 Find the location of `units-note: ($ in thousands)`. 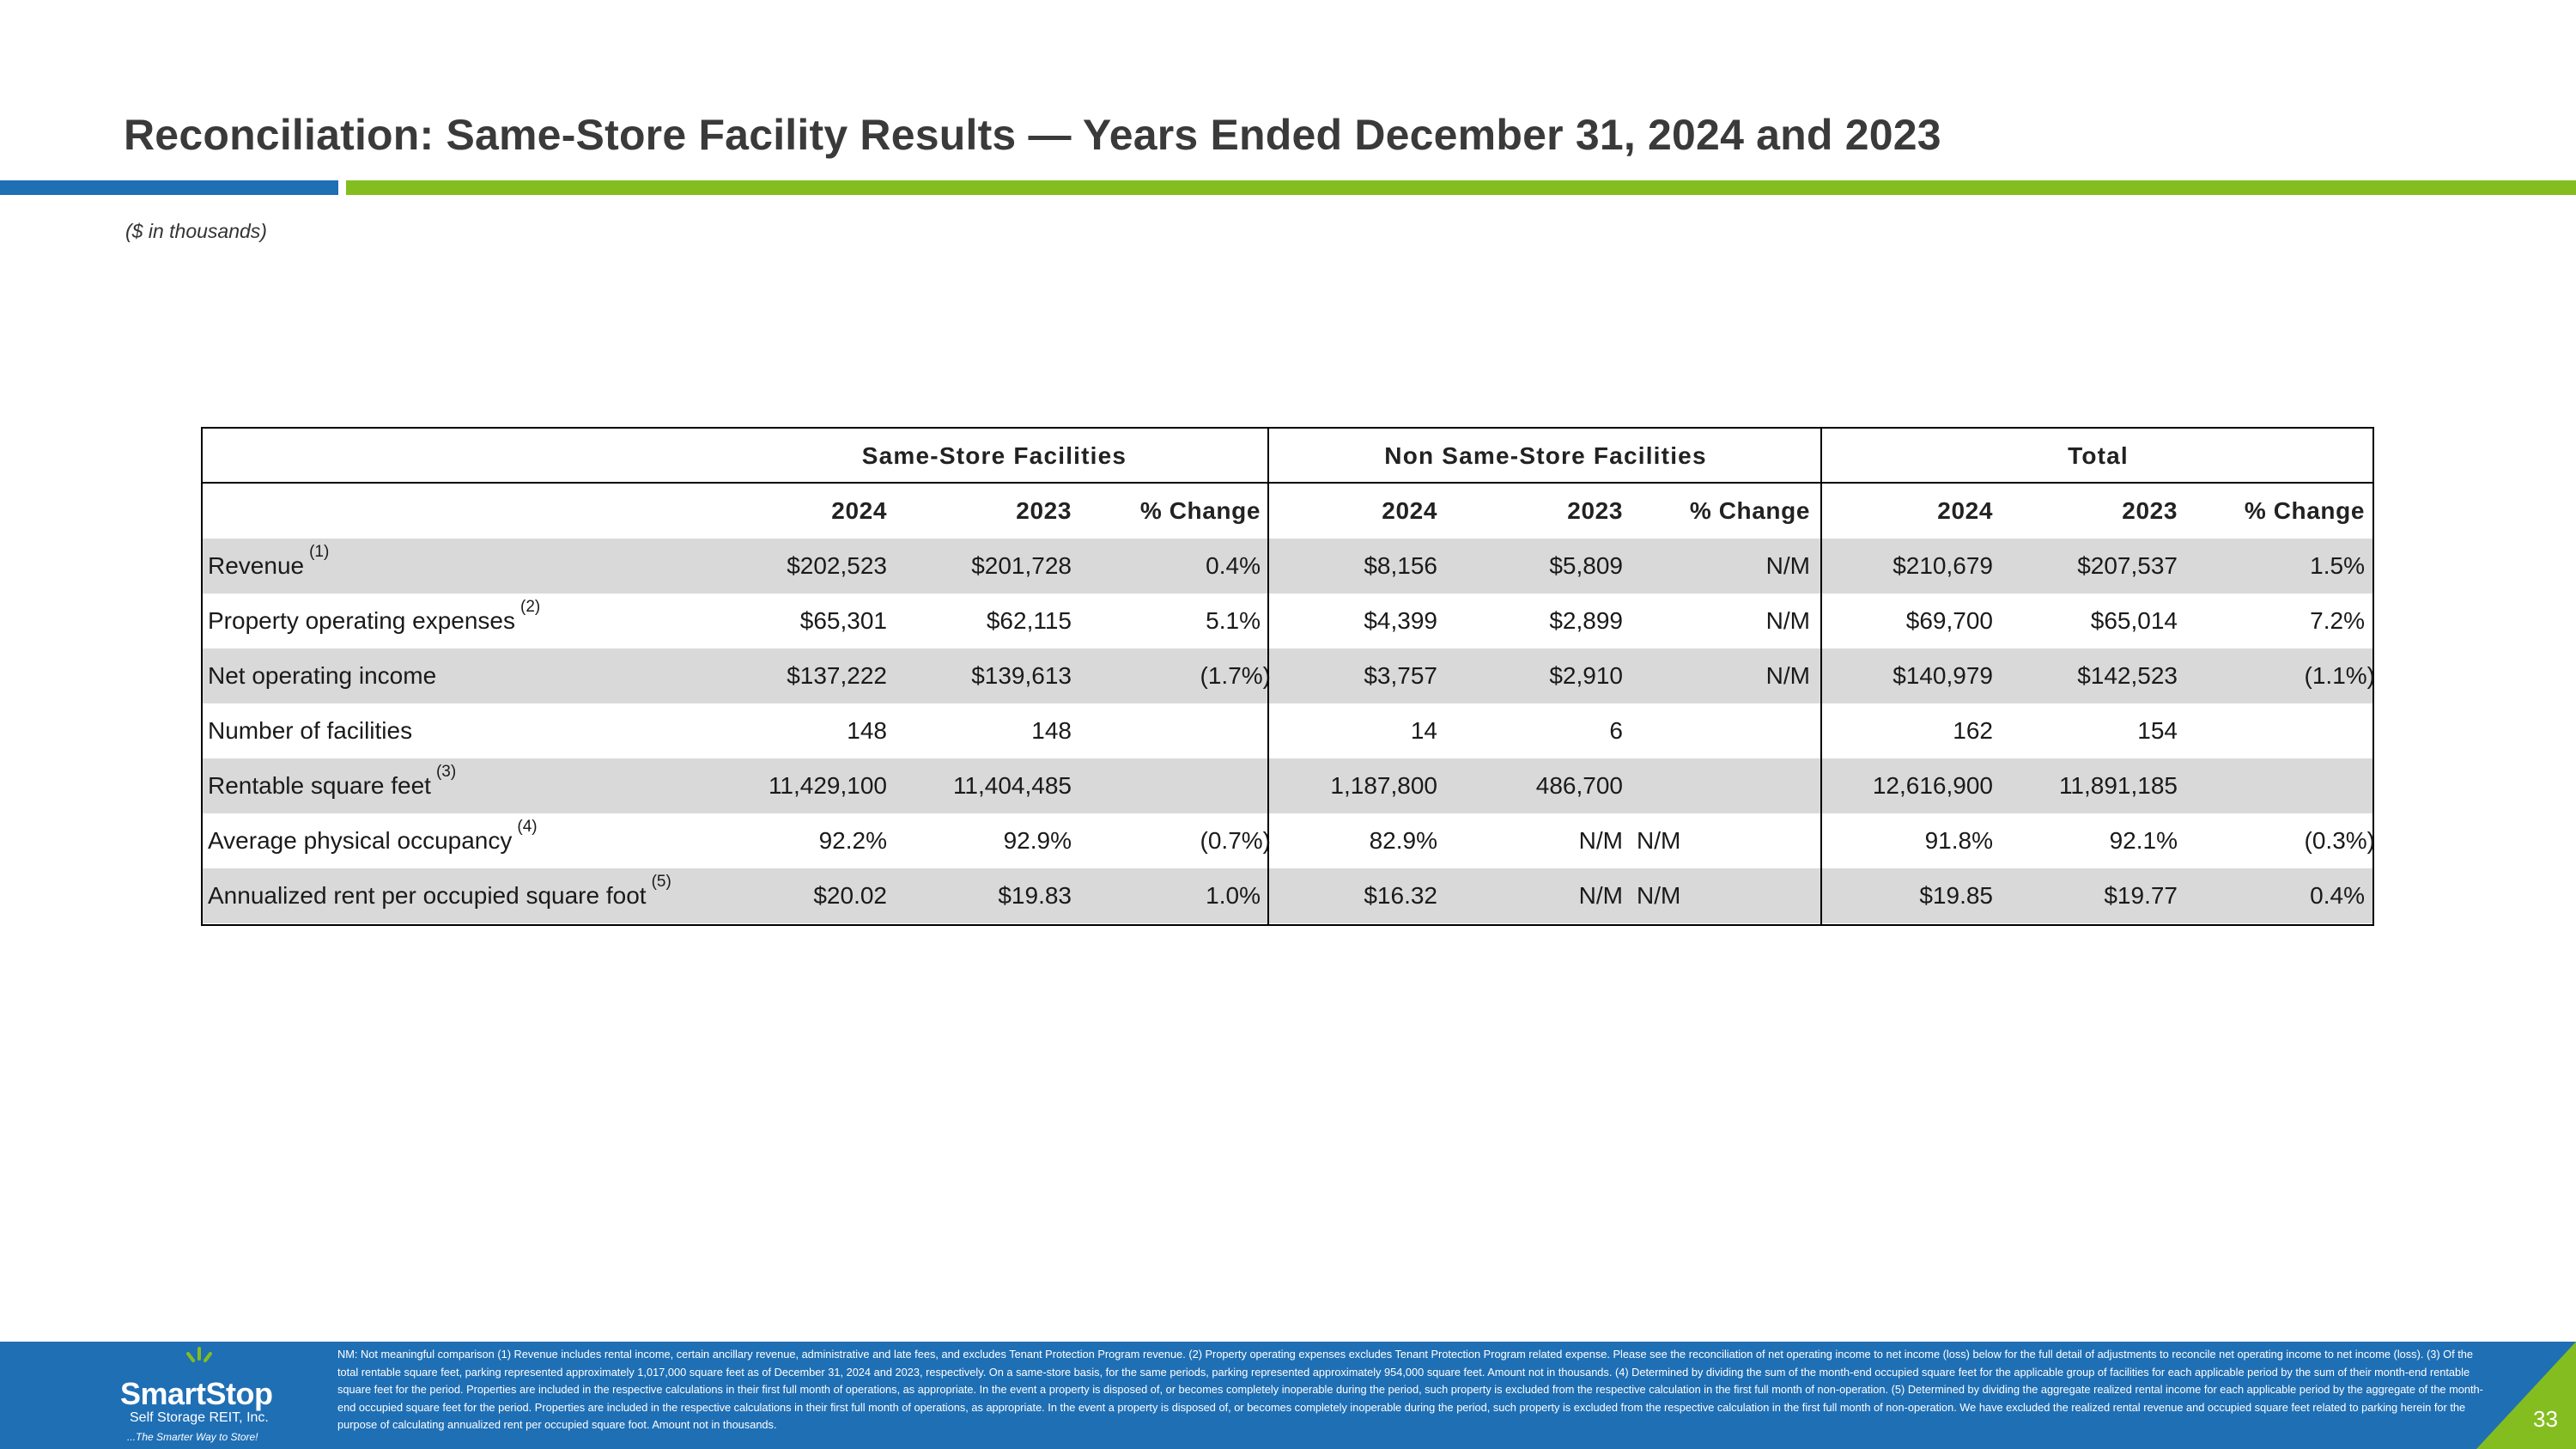

units-note: ($ in thousands) is located at coordinates (196, 231).